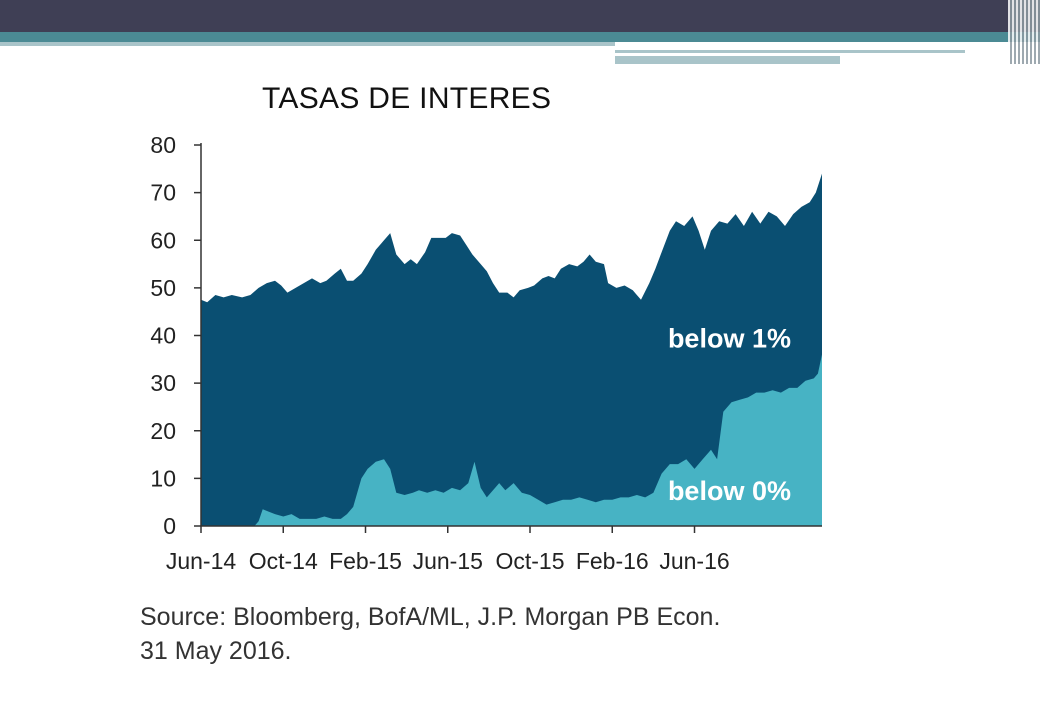 The image size is (1040, 720). I want to click on x-tick-label: Feb-16, so click(612, 561).